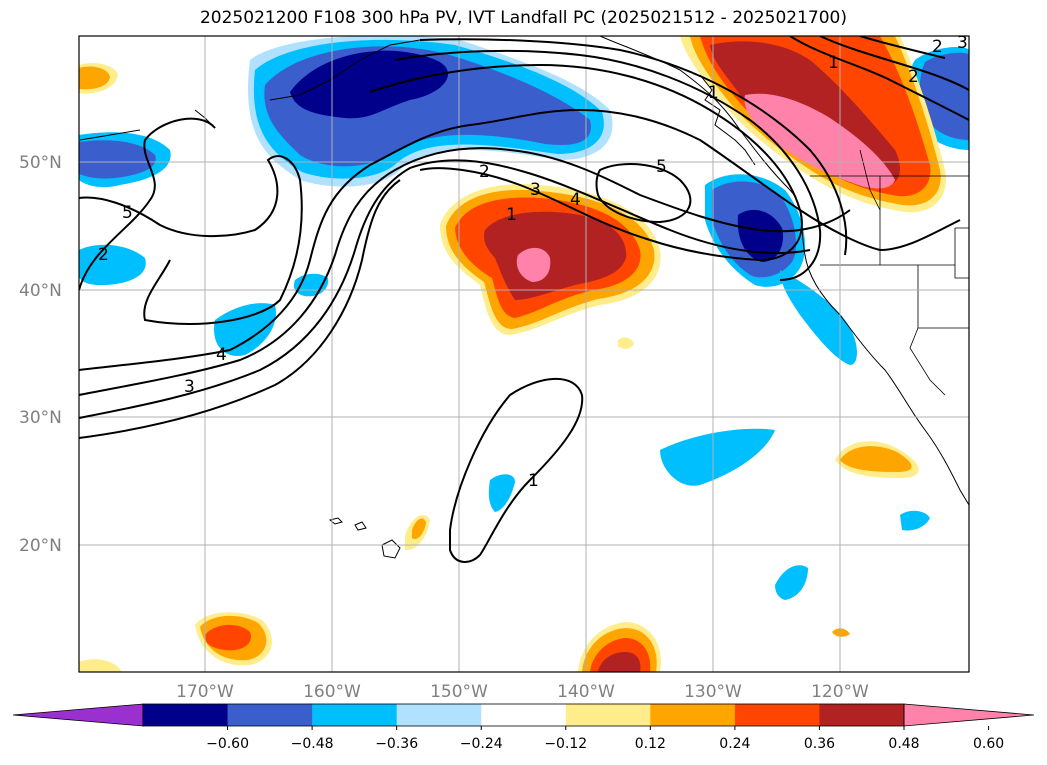 The width and height of the screenshot is (1047, 765). Describe the element at coordinates (969, 715) in the screenshot. I see `colorbar-extend-high` at that location.